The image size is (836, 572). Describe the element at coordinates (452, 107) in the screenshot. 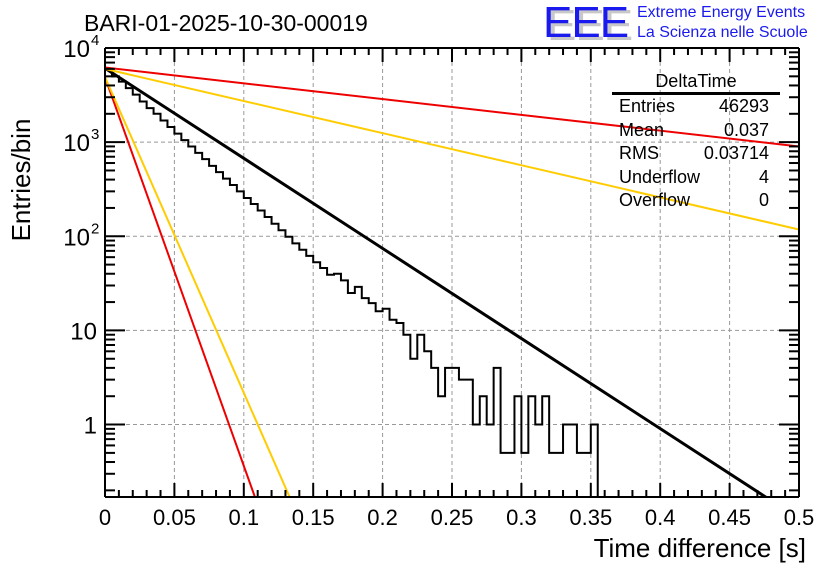

I see `fit-line-red-slow` at that location.